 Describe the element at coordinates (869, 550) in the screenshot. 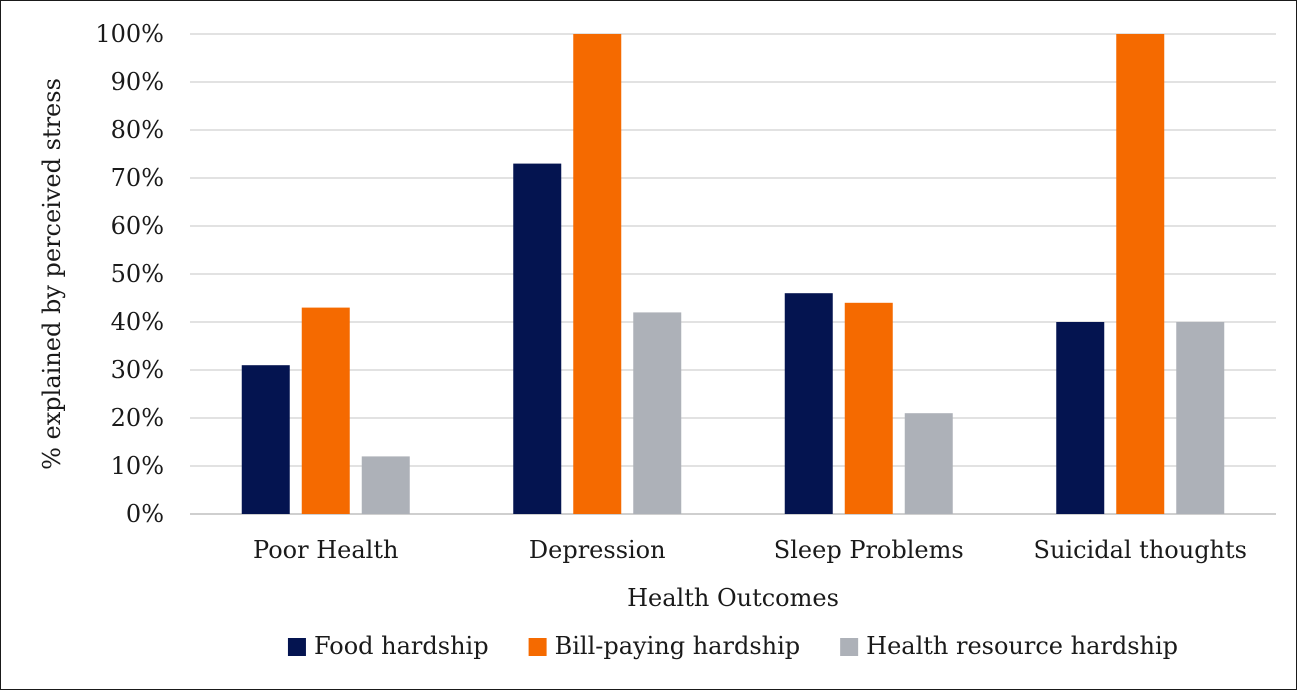

I see `x-tick-label: Sleep Problems` at that location.